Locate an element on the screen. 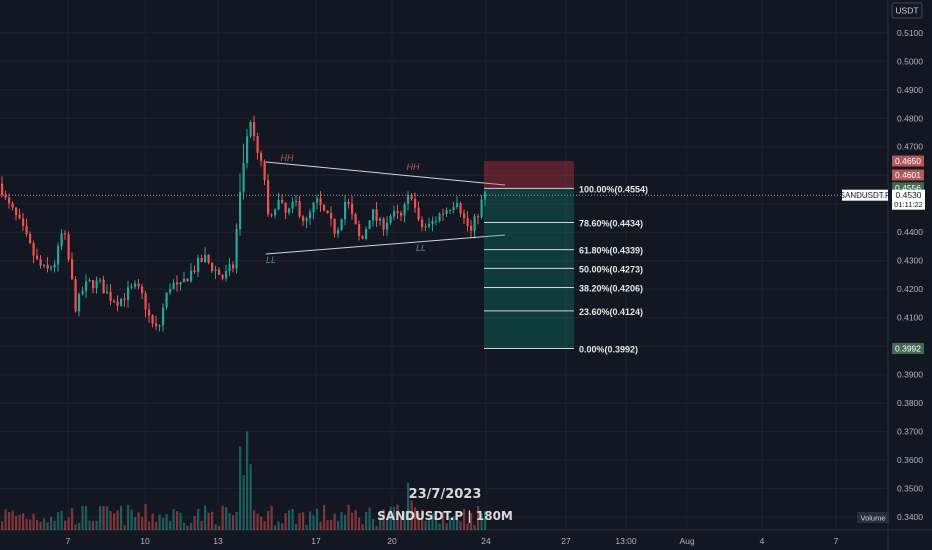  y-tick-label: 0.5000 is located at coordinates (910, 61).